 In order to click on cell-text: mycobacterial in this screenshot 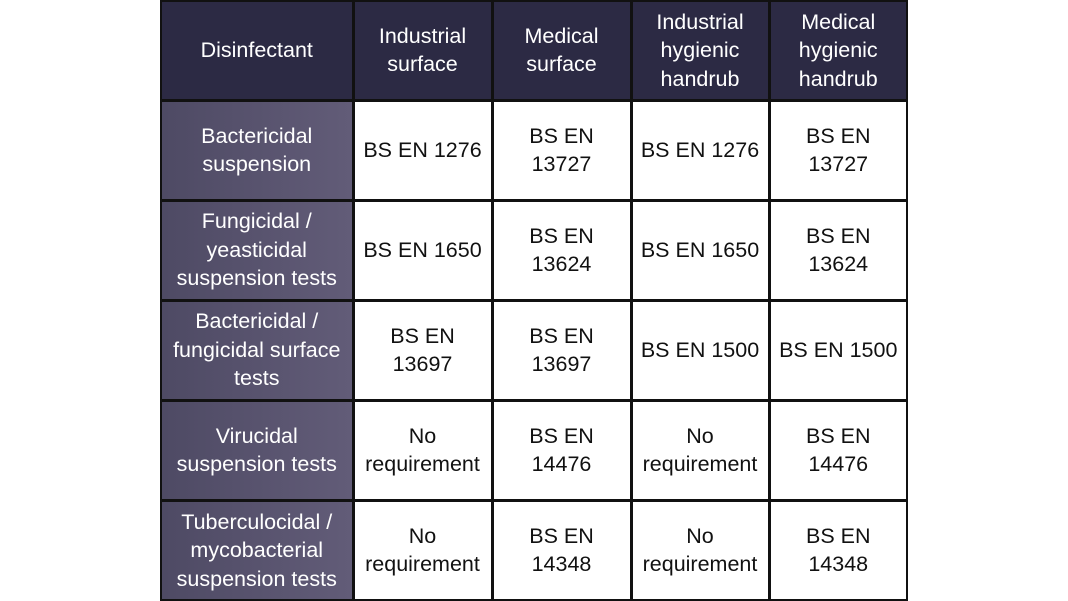, I will do `click(257, 550)`.